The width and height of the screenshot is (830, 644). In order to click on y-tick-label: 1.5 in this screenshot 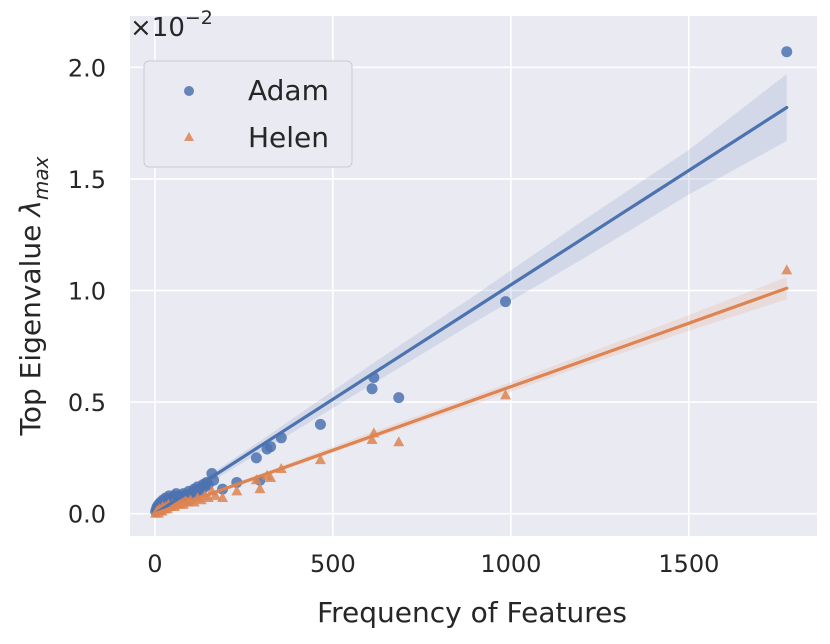, I will do `click(87, 180)`.